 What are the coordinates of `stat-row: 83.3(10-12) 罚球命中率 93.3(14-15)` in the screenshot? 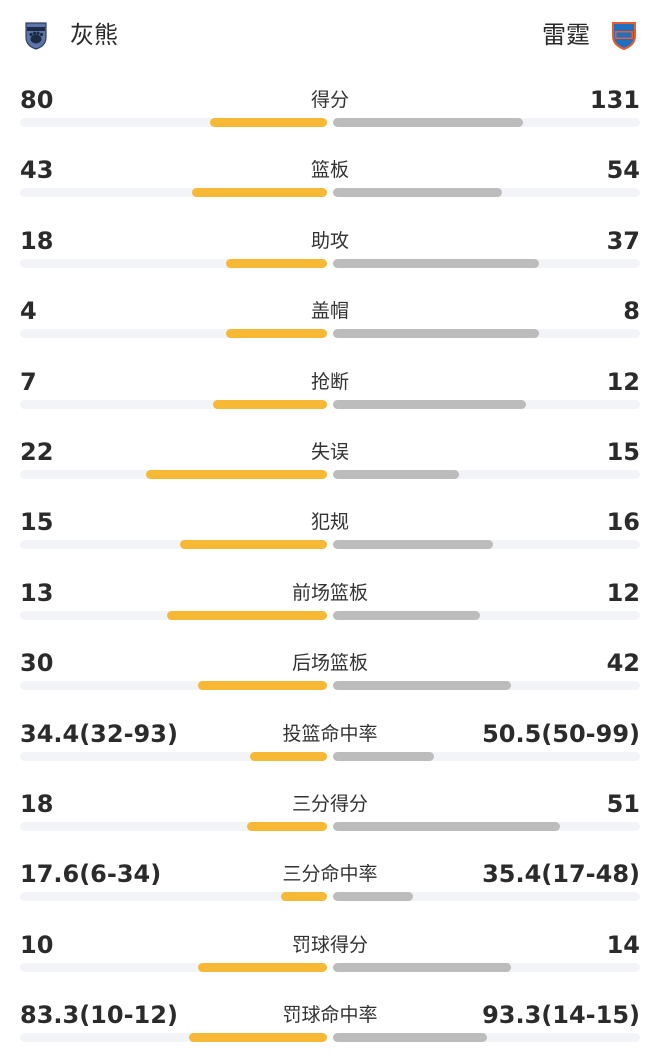 It's located at (330, 1020).